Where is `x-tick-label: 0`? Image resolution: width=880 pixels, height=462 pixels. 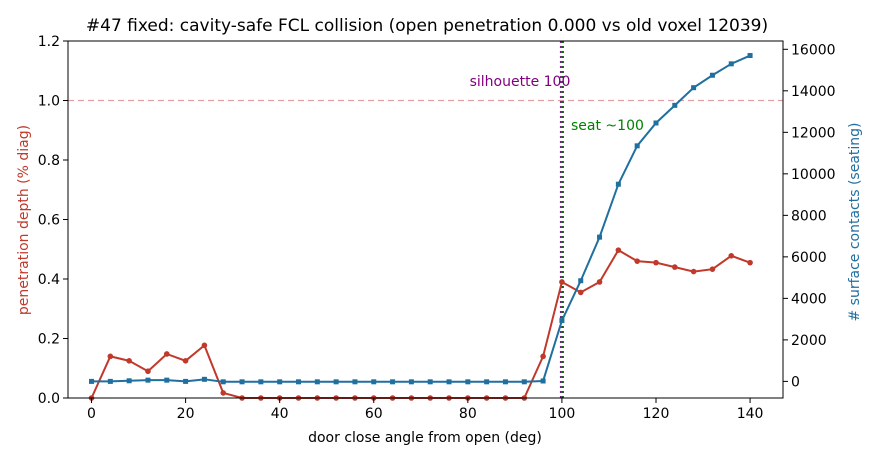
x-tick-label: 0 is located at coordinates (91, 414).